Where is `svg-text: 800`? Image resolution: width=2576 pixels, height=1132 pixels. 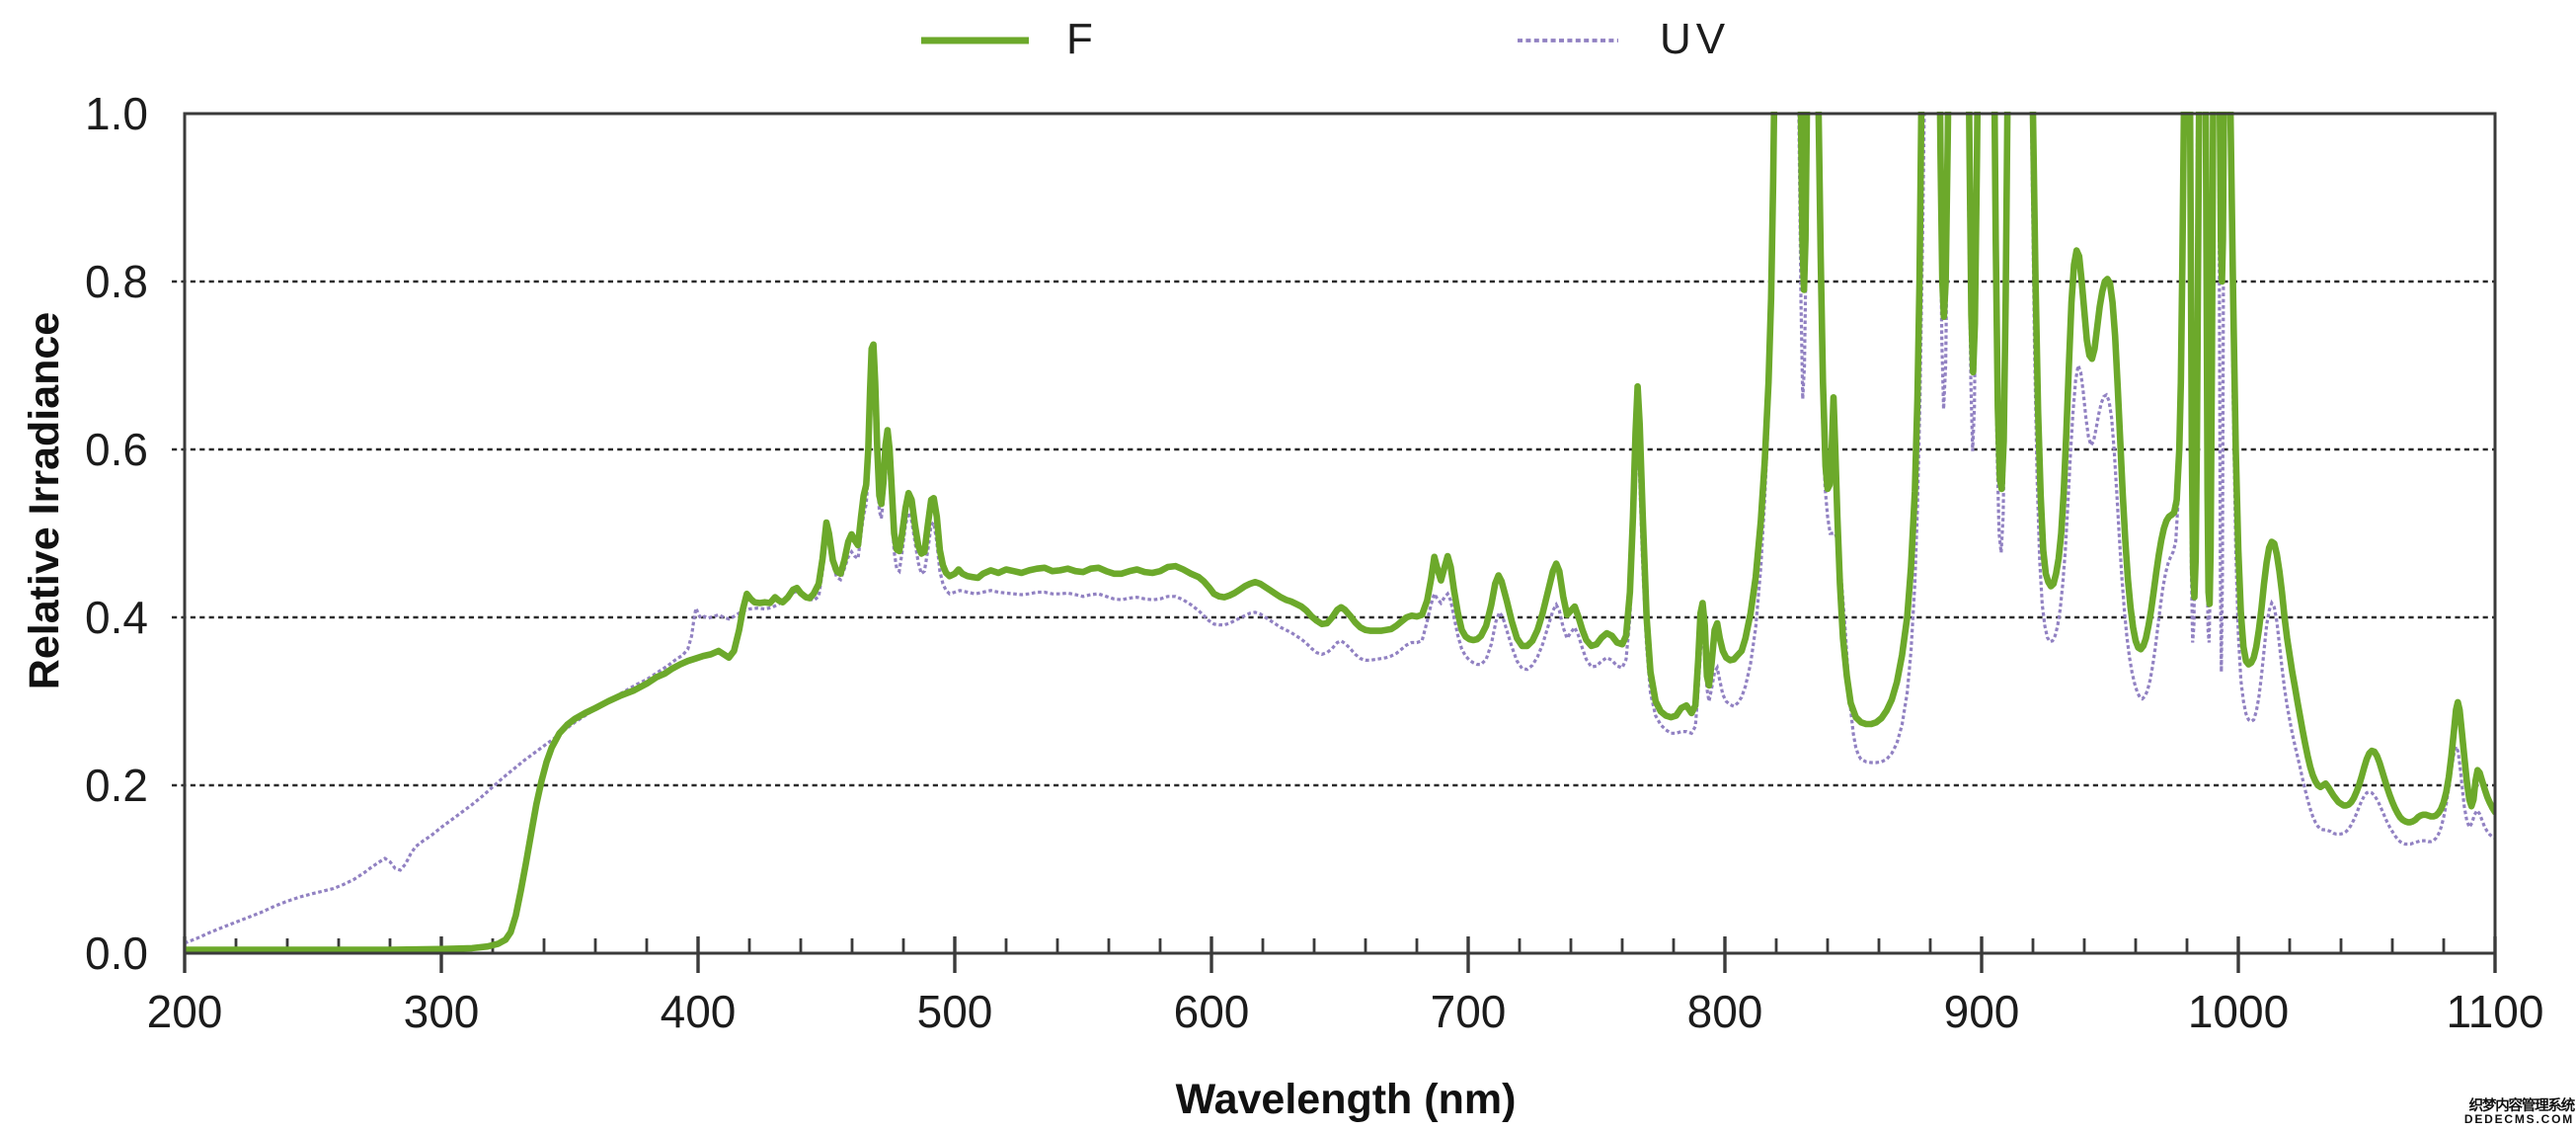
svg-text: 800 is located at coordinates (1725, 1012).